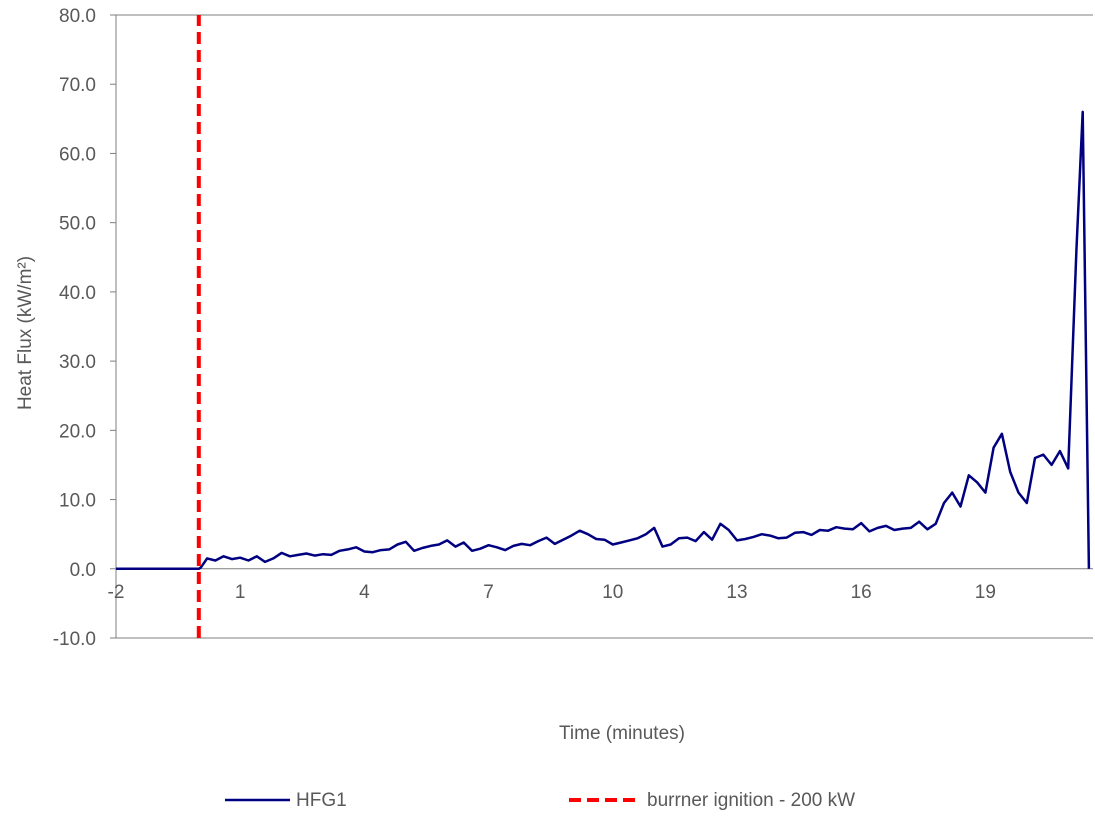  I want to click on x-tick-label: 19, so click(985, 592).